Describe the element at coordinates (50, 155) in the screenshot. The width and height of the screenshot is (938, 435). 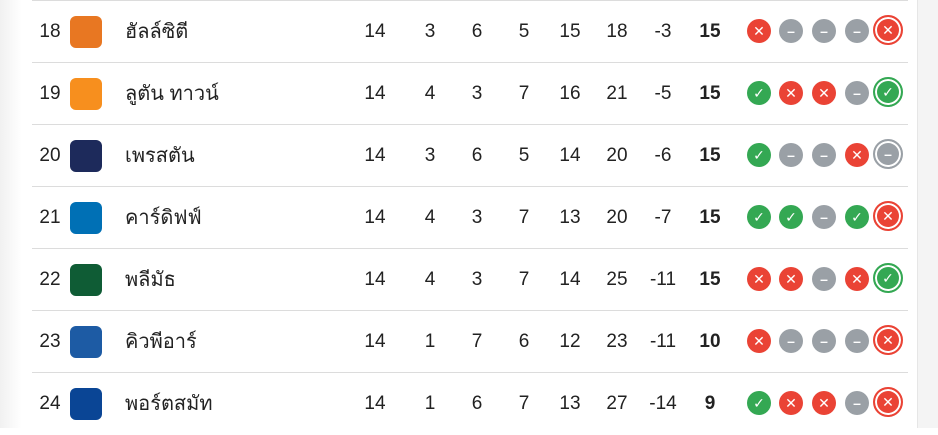
I see `rank: 20` at that location.